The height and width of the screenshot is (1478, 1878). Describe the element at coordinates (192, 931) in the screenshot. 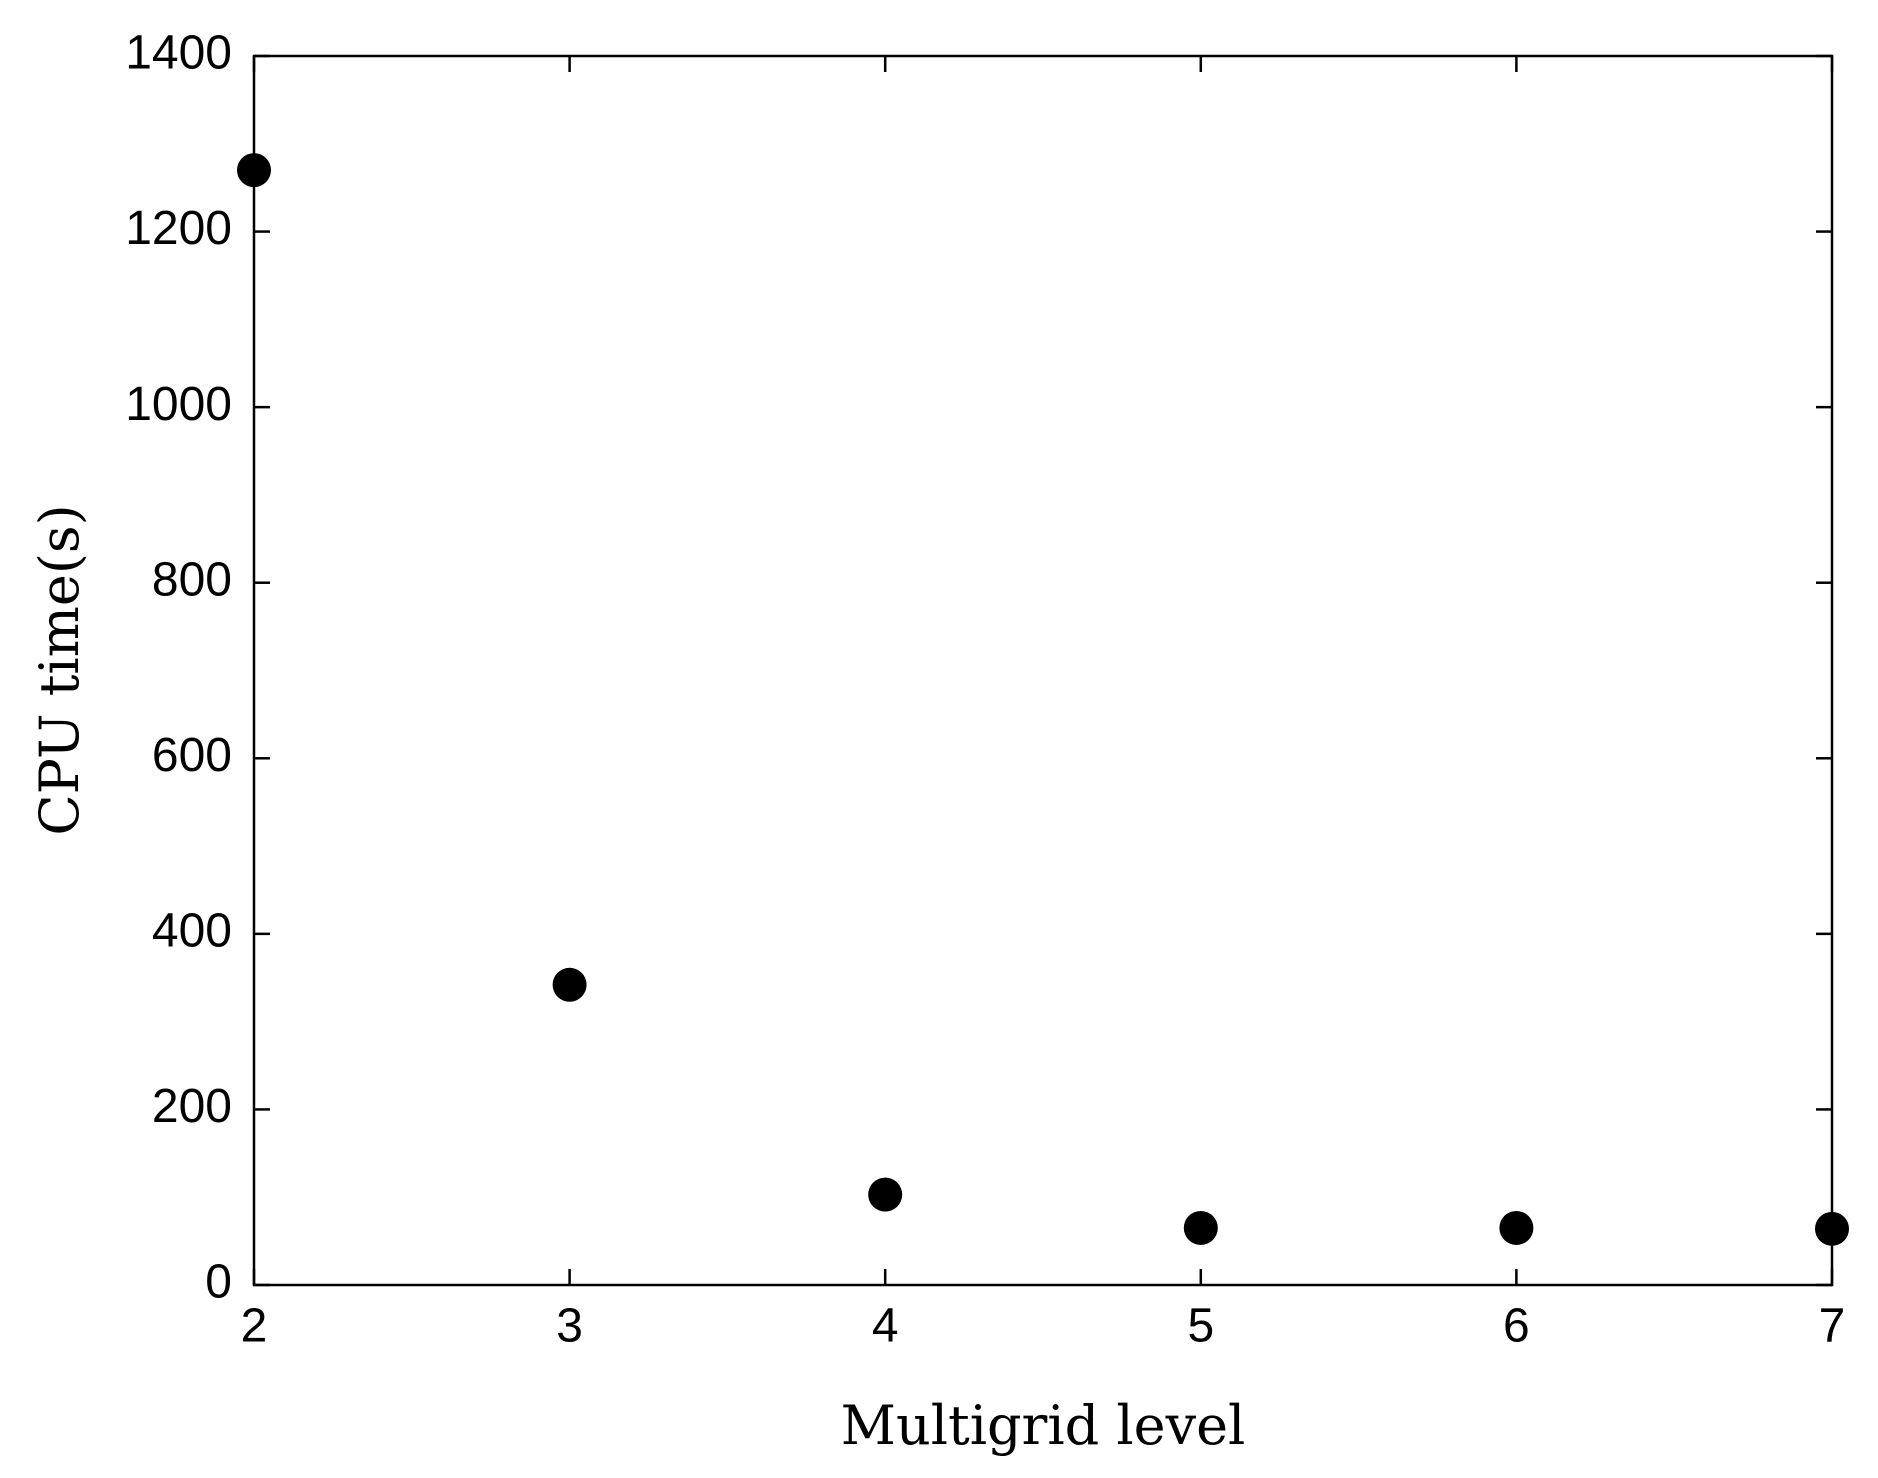

I see `y-tick-label: 400` at that location.